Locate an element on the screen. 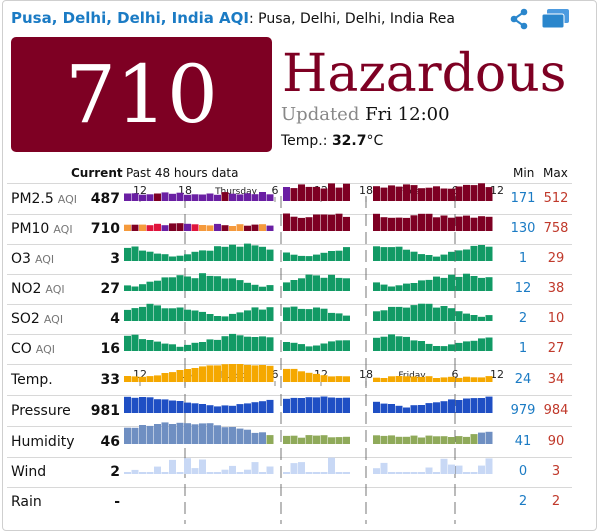 The width and height of the screenshot is (602, 532). parameter-name: PM2.5 is located at coordinates (32, 199).